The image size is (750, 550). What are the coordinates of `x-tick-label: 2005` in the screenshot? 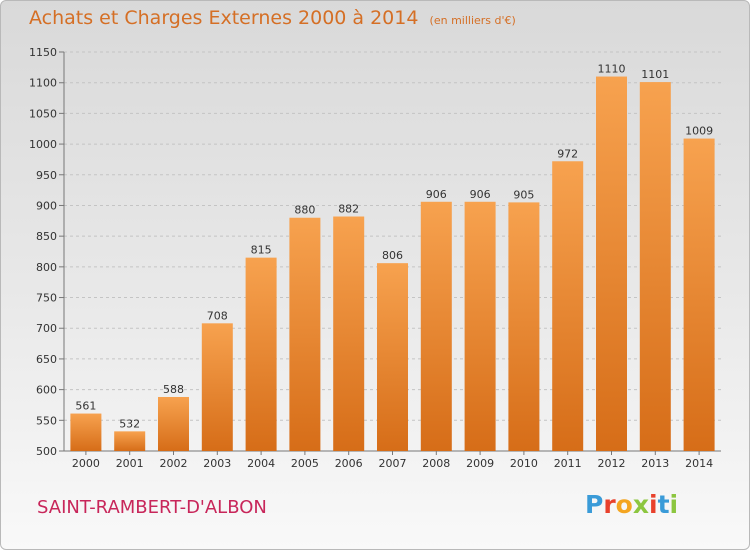 It's located at (305, 463).